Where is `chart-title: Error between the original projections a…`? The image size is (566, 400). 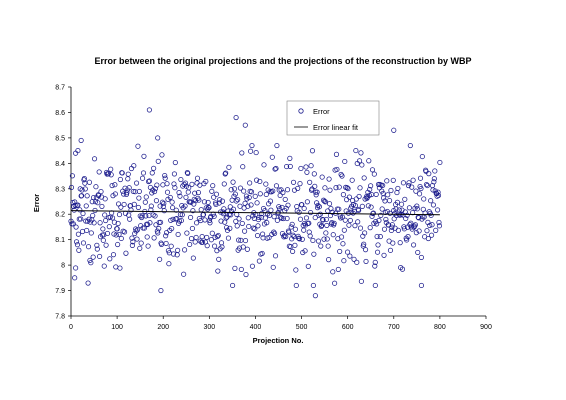 chart-title: Error between the original projections a… is located at coordinates (282, 61).